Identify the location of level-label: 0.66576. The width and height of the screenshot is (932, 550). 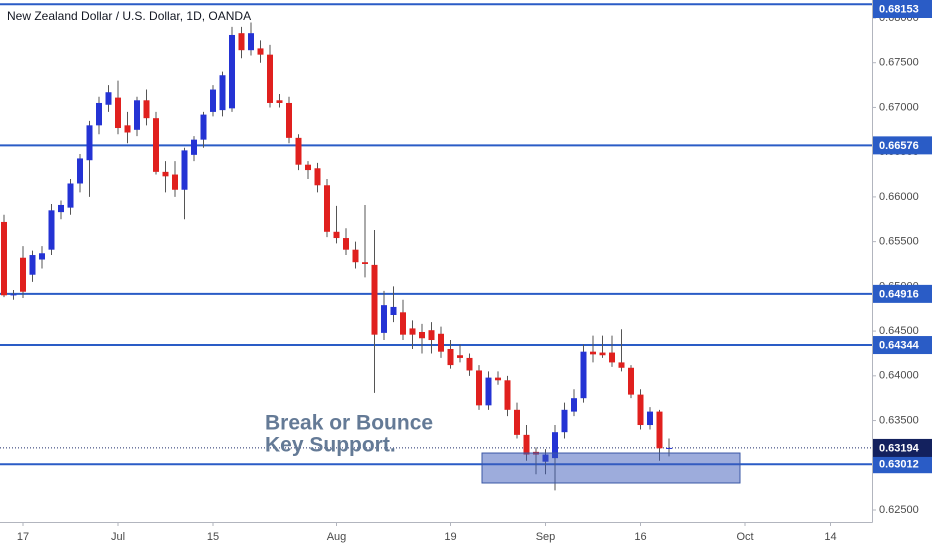
(899, 146).